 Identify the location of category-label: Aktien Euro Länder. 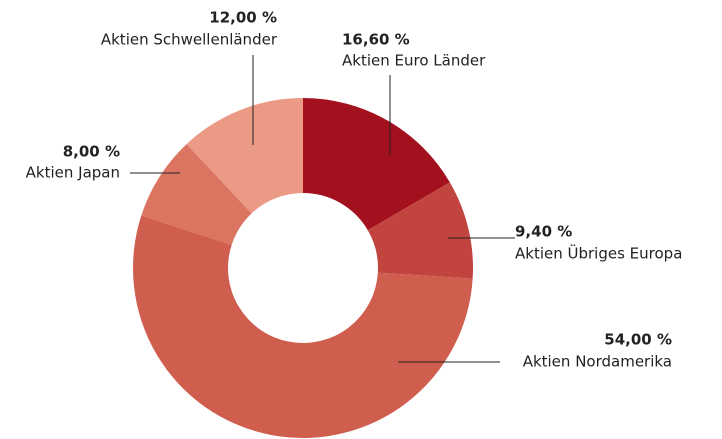
(414, 61).